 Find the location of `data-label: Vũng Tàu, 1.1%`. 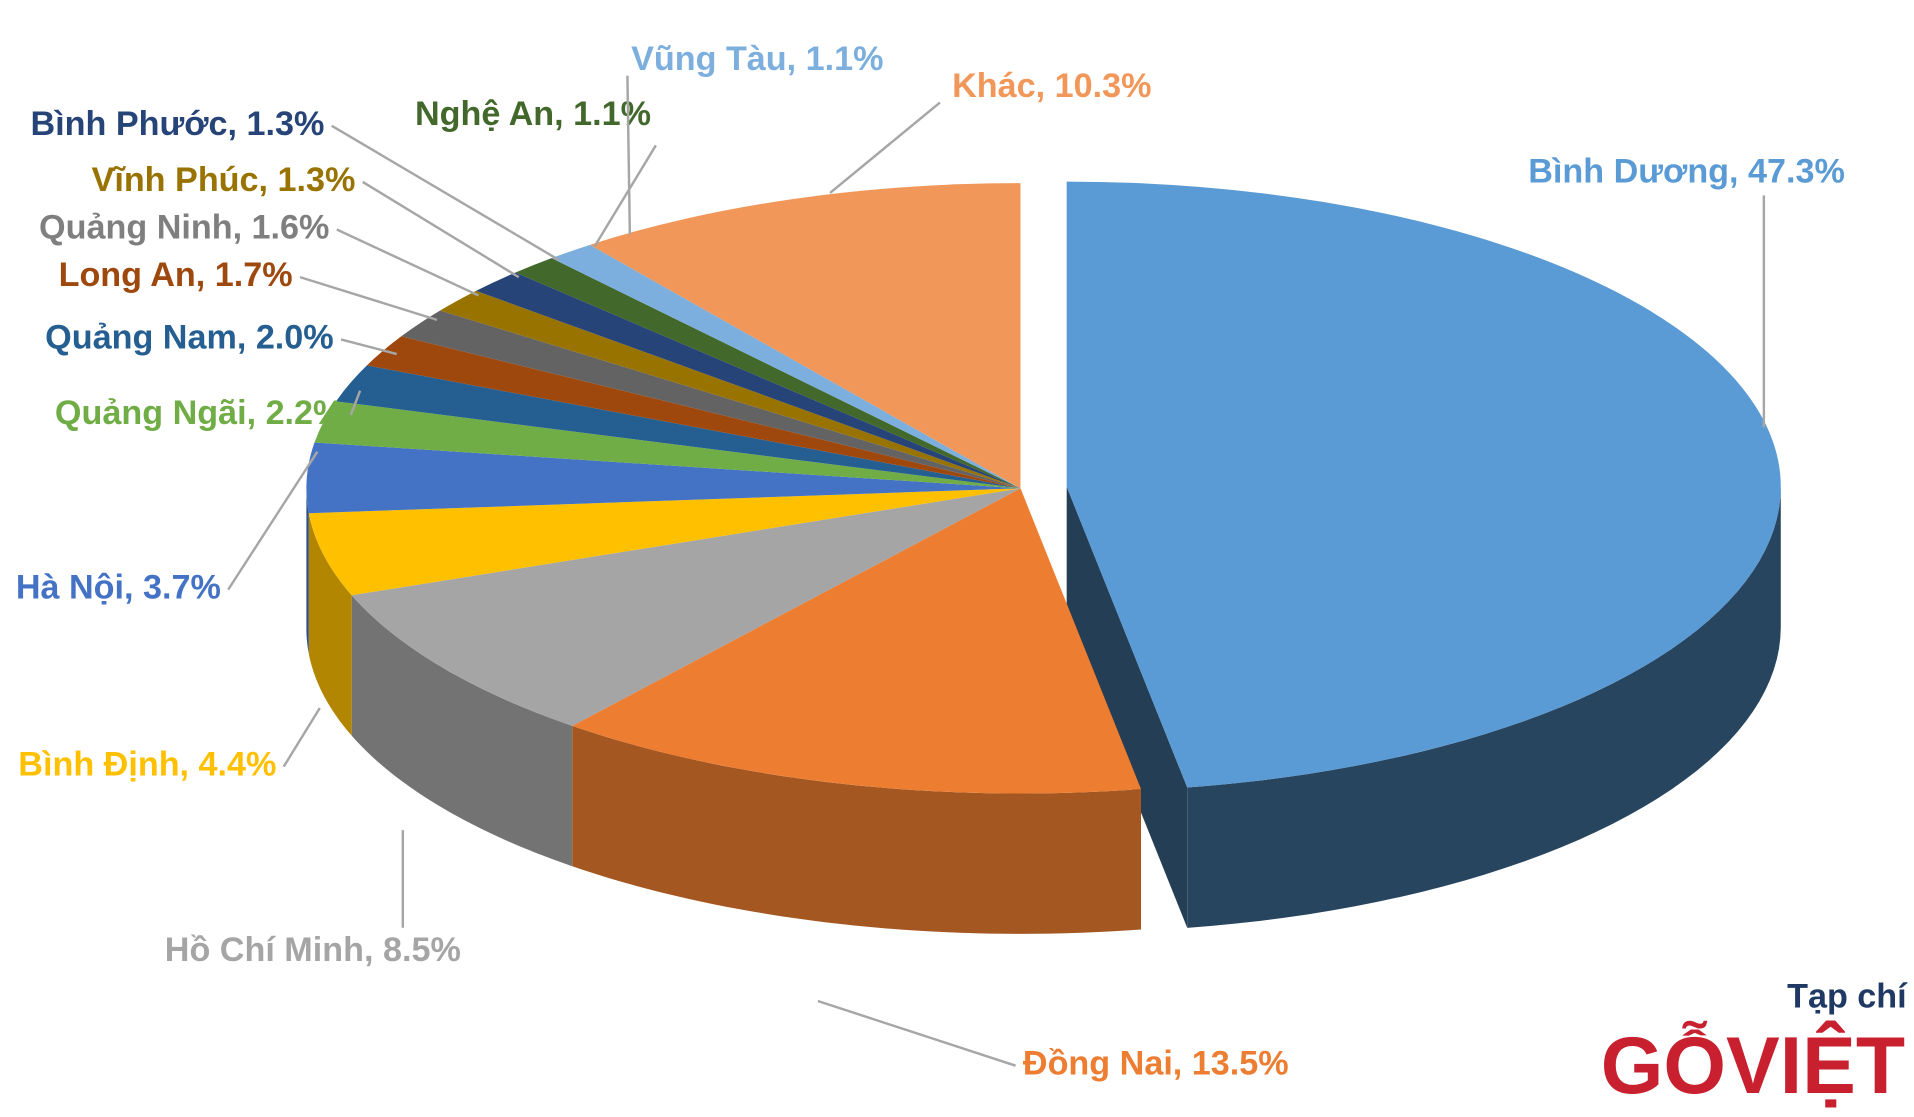

data-label: Vũng Tàu, 1.1% is located at coordinates (757, 59).